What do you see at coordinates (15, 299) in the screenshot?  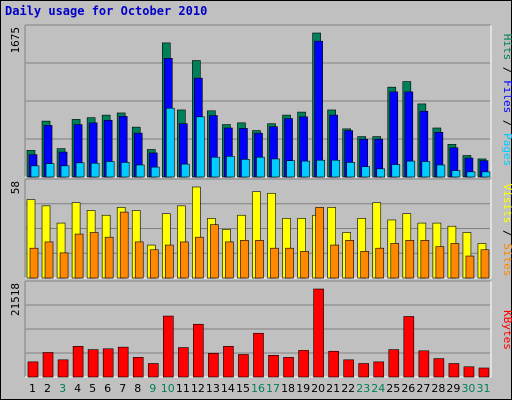 I see `y-max-label: 21518` at bounding box center [15, 299].